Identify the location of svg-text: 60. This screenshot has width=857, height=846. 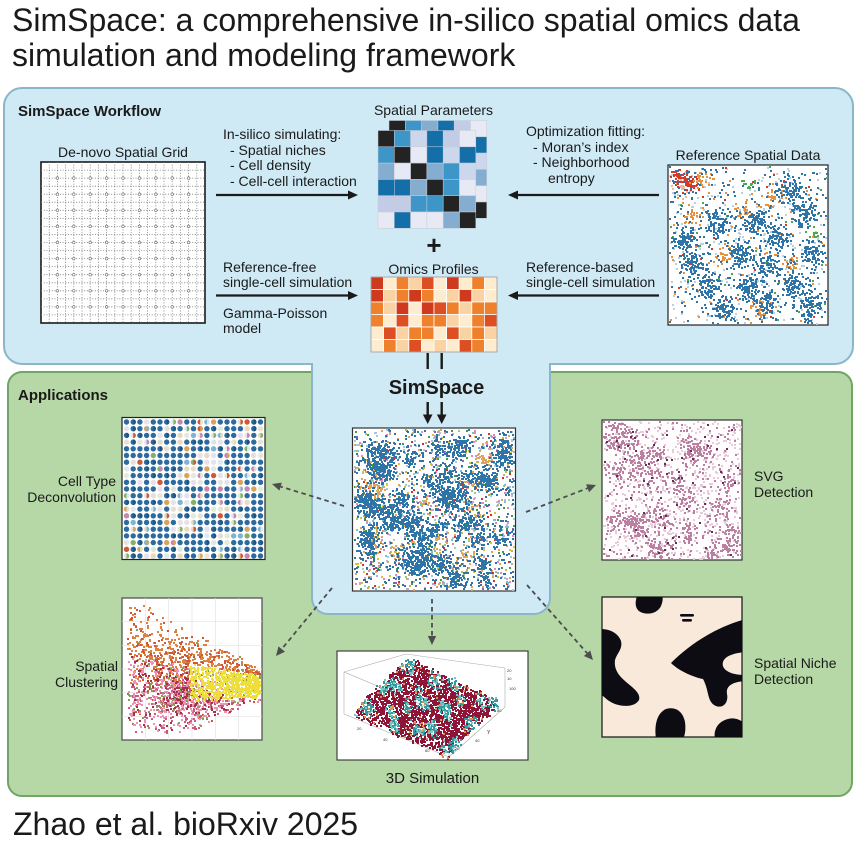
(427, 750).